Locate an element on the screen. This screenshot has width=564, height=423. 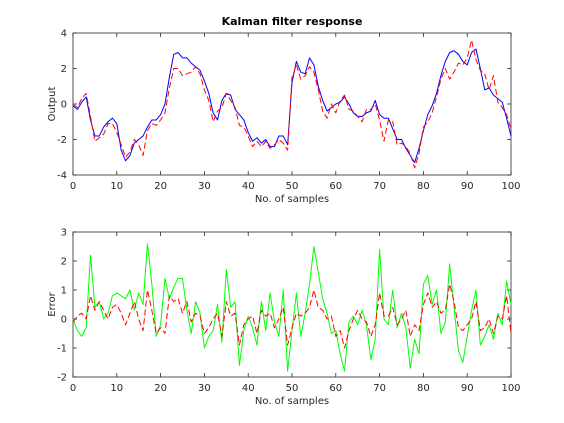
y-tick-label: 4 is located at coordinates (64, 34).